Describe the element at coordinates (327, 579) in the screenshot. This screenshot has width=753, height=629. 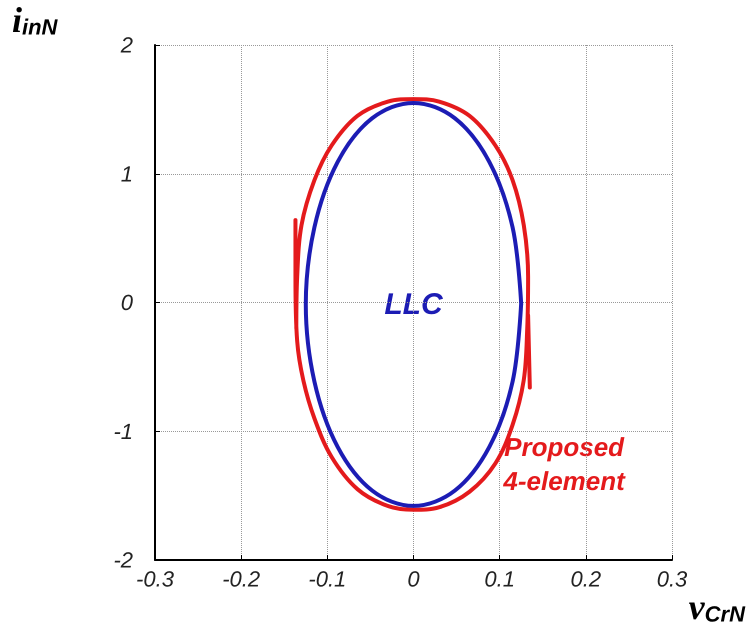
I see `x-tick-label: -0.1` at that location.